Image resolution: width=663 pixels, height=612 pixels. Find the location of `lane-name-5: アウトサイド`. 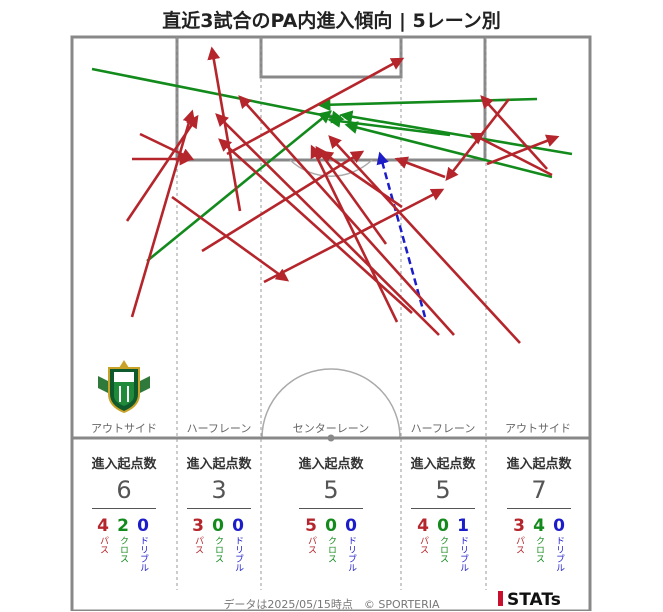

lane-name-5: アウトサイド is located at coordinates (538, 428).